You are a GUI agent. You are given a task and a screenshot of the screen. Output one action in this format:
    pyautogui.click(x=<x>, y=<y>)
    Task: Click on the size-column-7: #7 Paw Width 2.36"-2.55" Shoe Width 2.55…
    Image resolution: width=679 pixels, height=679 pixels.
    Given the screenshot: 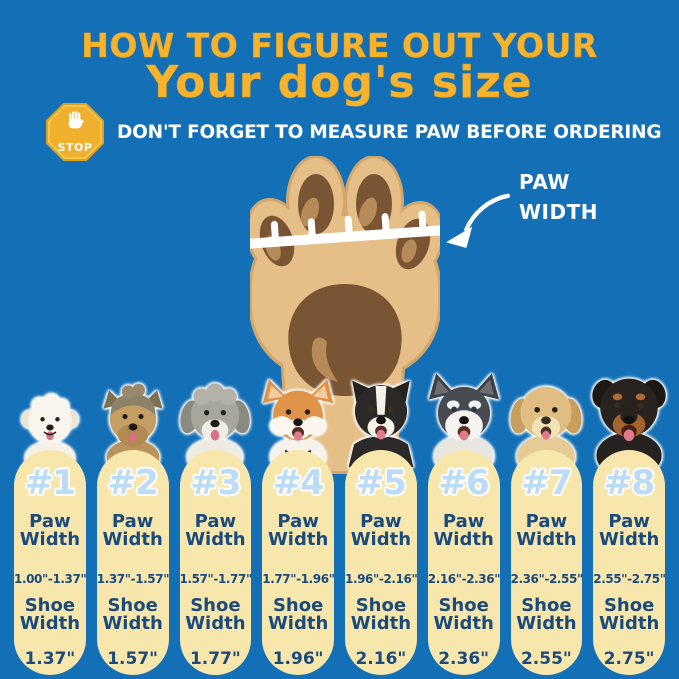 What is the action you would take?
    pyautogui.click(x=547, y=530)
    